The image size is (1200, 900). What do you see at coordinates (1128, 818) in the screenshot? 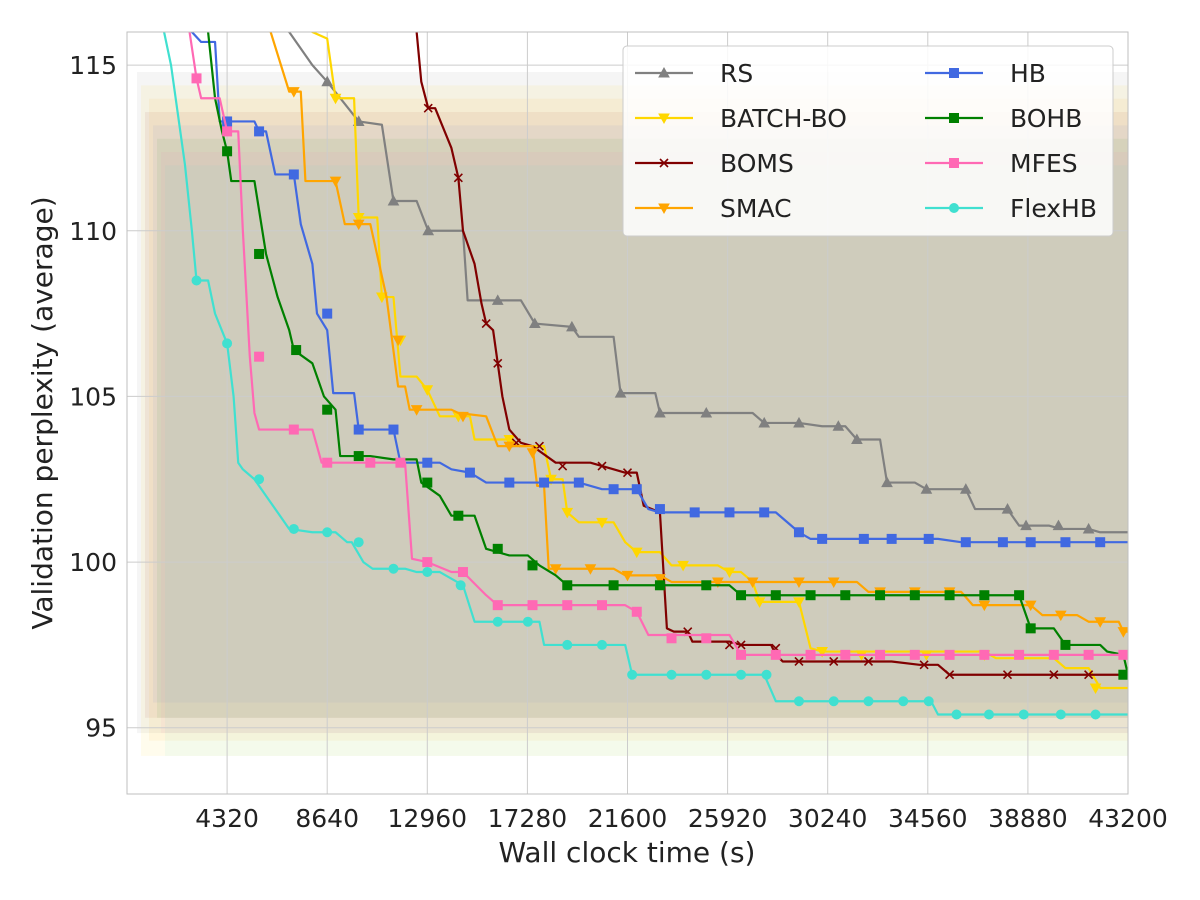
I see `x-tick-label: 43200` at bounding box center [1128, 818].